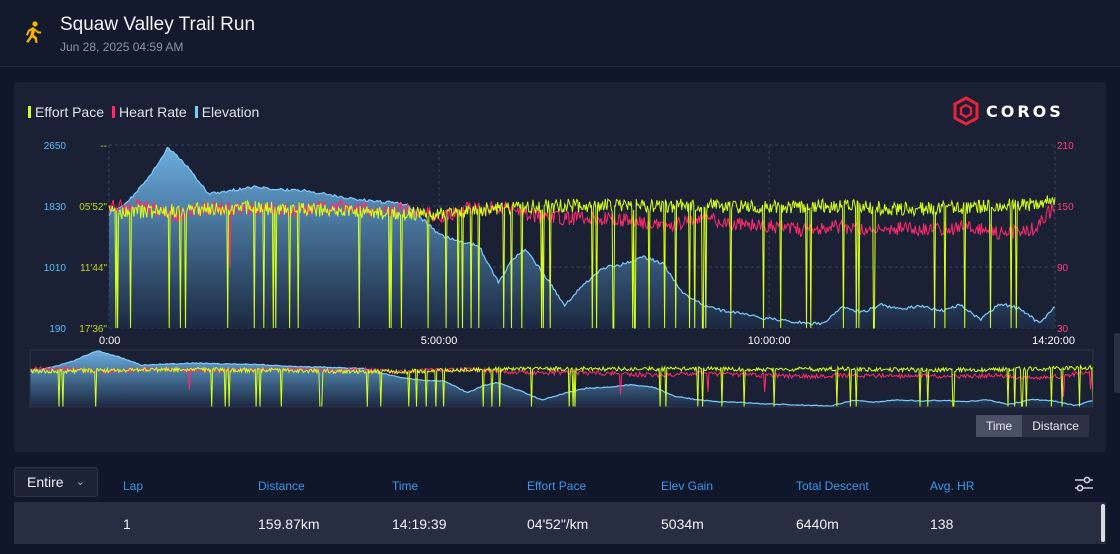 The image size is (1120, 554). What do you see at coordinates (1065, 207) in the screenshot?
I see `heart-rate-tick-label: 150` at bounding box center [1065, 207].